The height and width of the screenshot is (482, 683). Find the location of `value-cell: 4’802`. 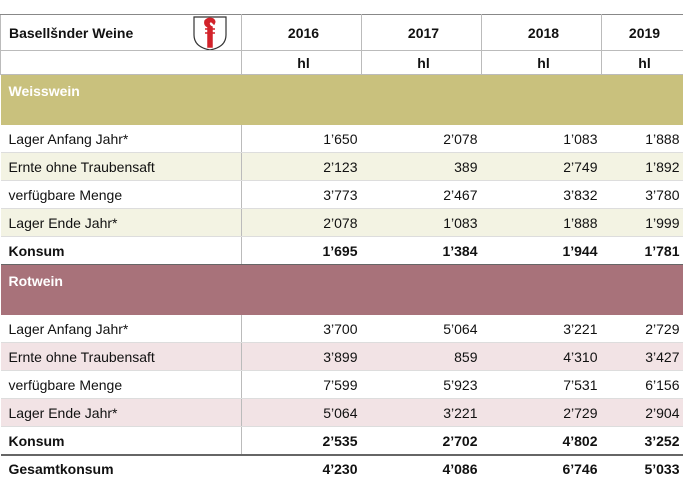

value-cell: 4’802 is located at coordinates (542, 441).